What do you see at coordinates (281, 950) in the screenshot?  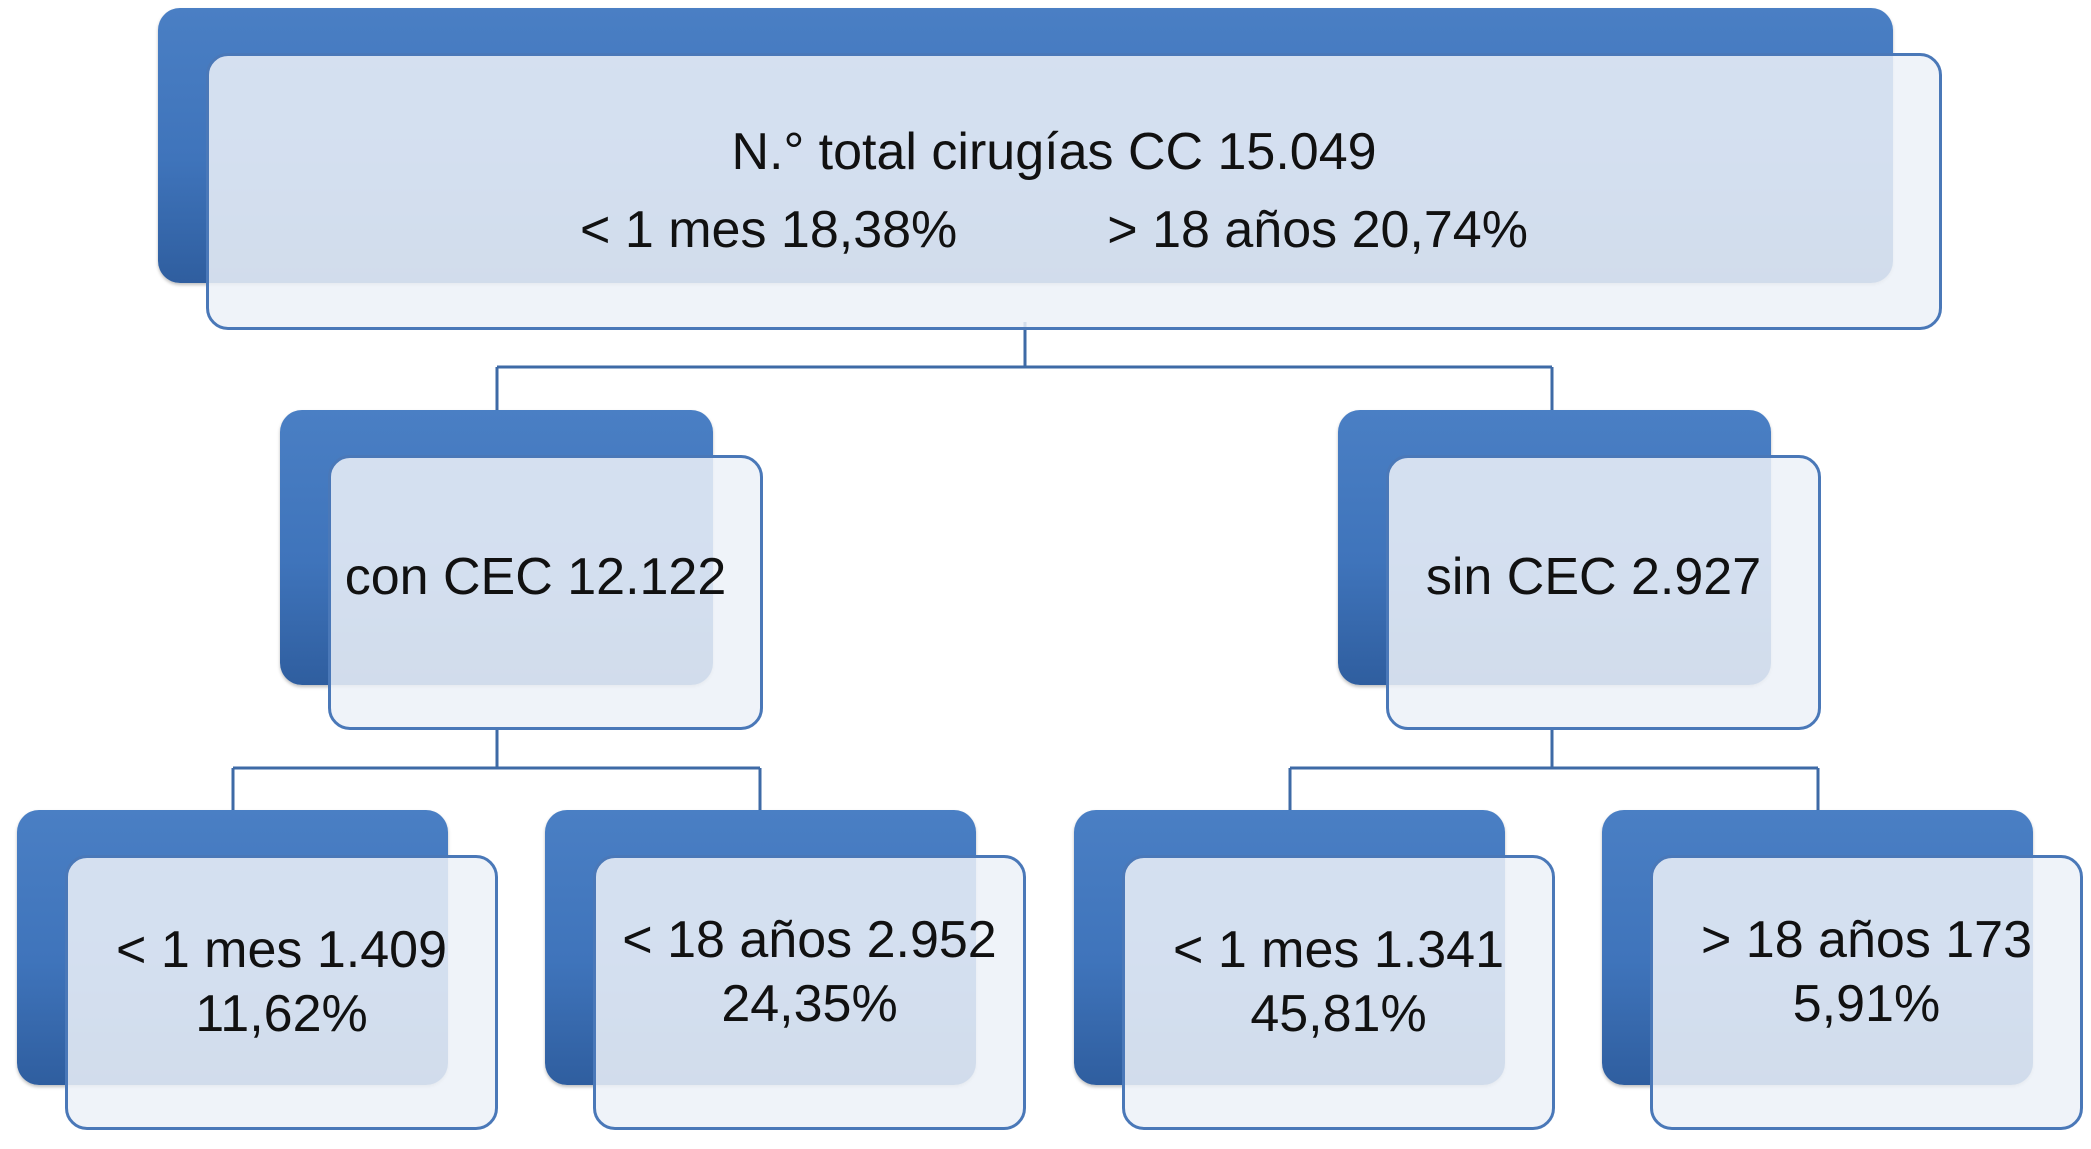 I see `leaf-con-neonates-count: < 1 mes 1.409` at bounding box center [281, 950].